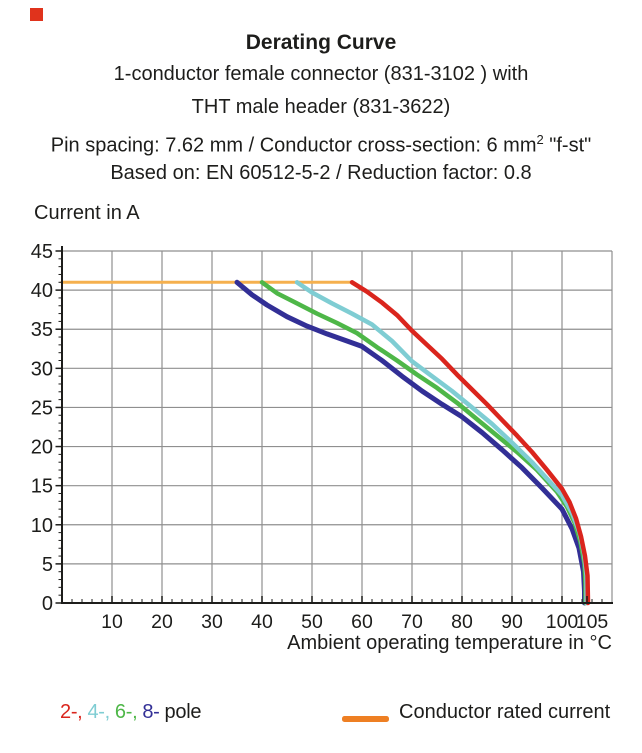 The height and width of the screenshot is (753, 642). I want to click on x-tick-label: 90, so click(512, 622).